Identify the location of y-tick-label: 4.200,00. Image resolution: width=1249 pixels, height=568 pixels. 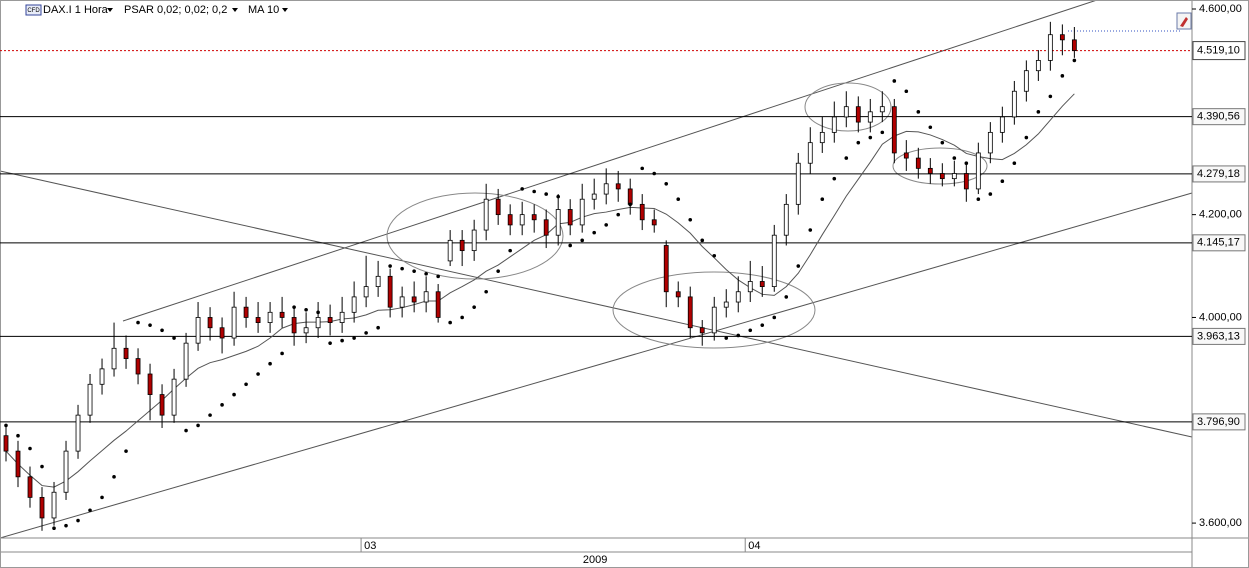
(1220, 215).